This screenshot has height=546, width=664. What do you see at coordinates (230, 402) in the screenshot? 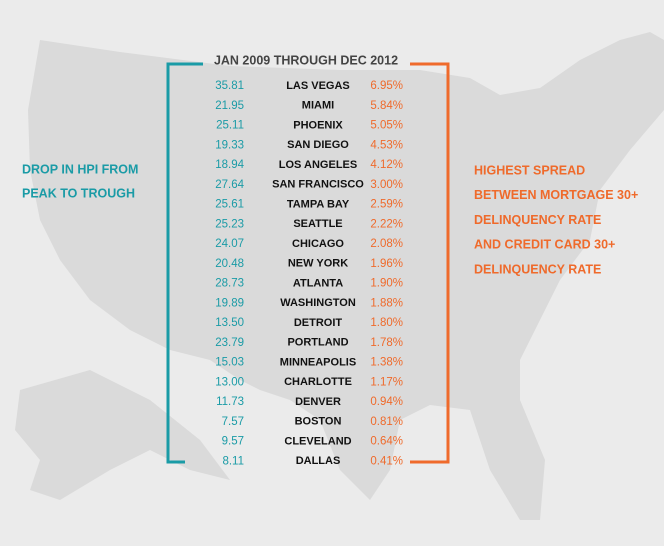
I see `hpi-drop: 11.73` at bounding box center [230, 402].